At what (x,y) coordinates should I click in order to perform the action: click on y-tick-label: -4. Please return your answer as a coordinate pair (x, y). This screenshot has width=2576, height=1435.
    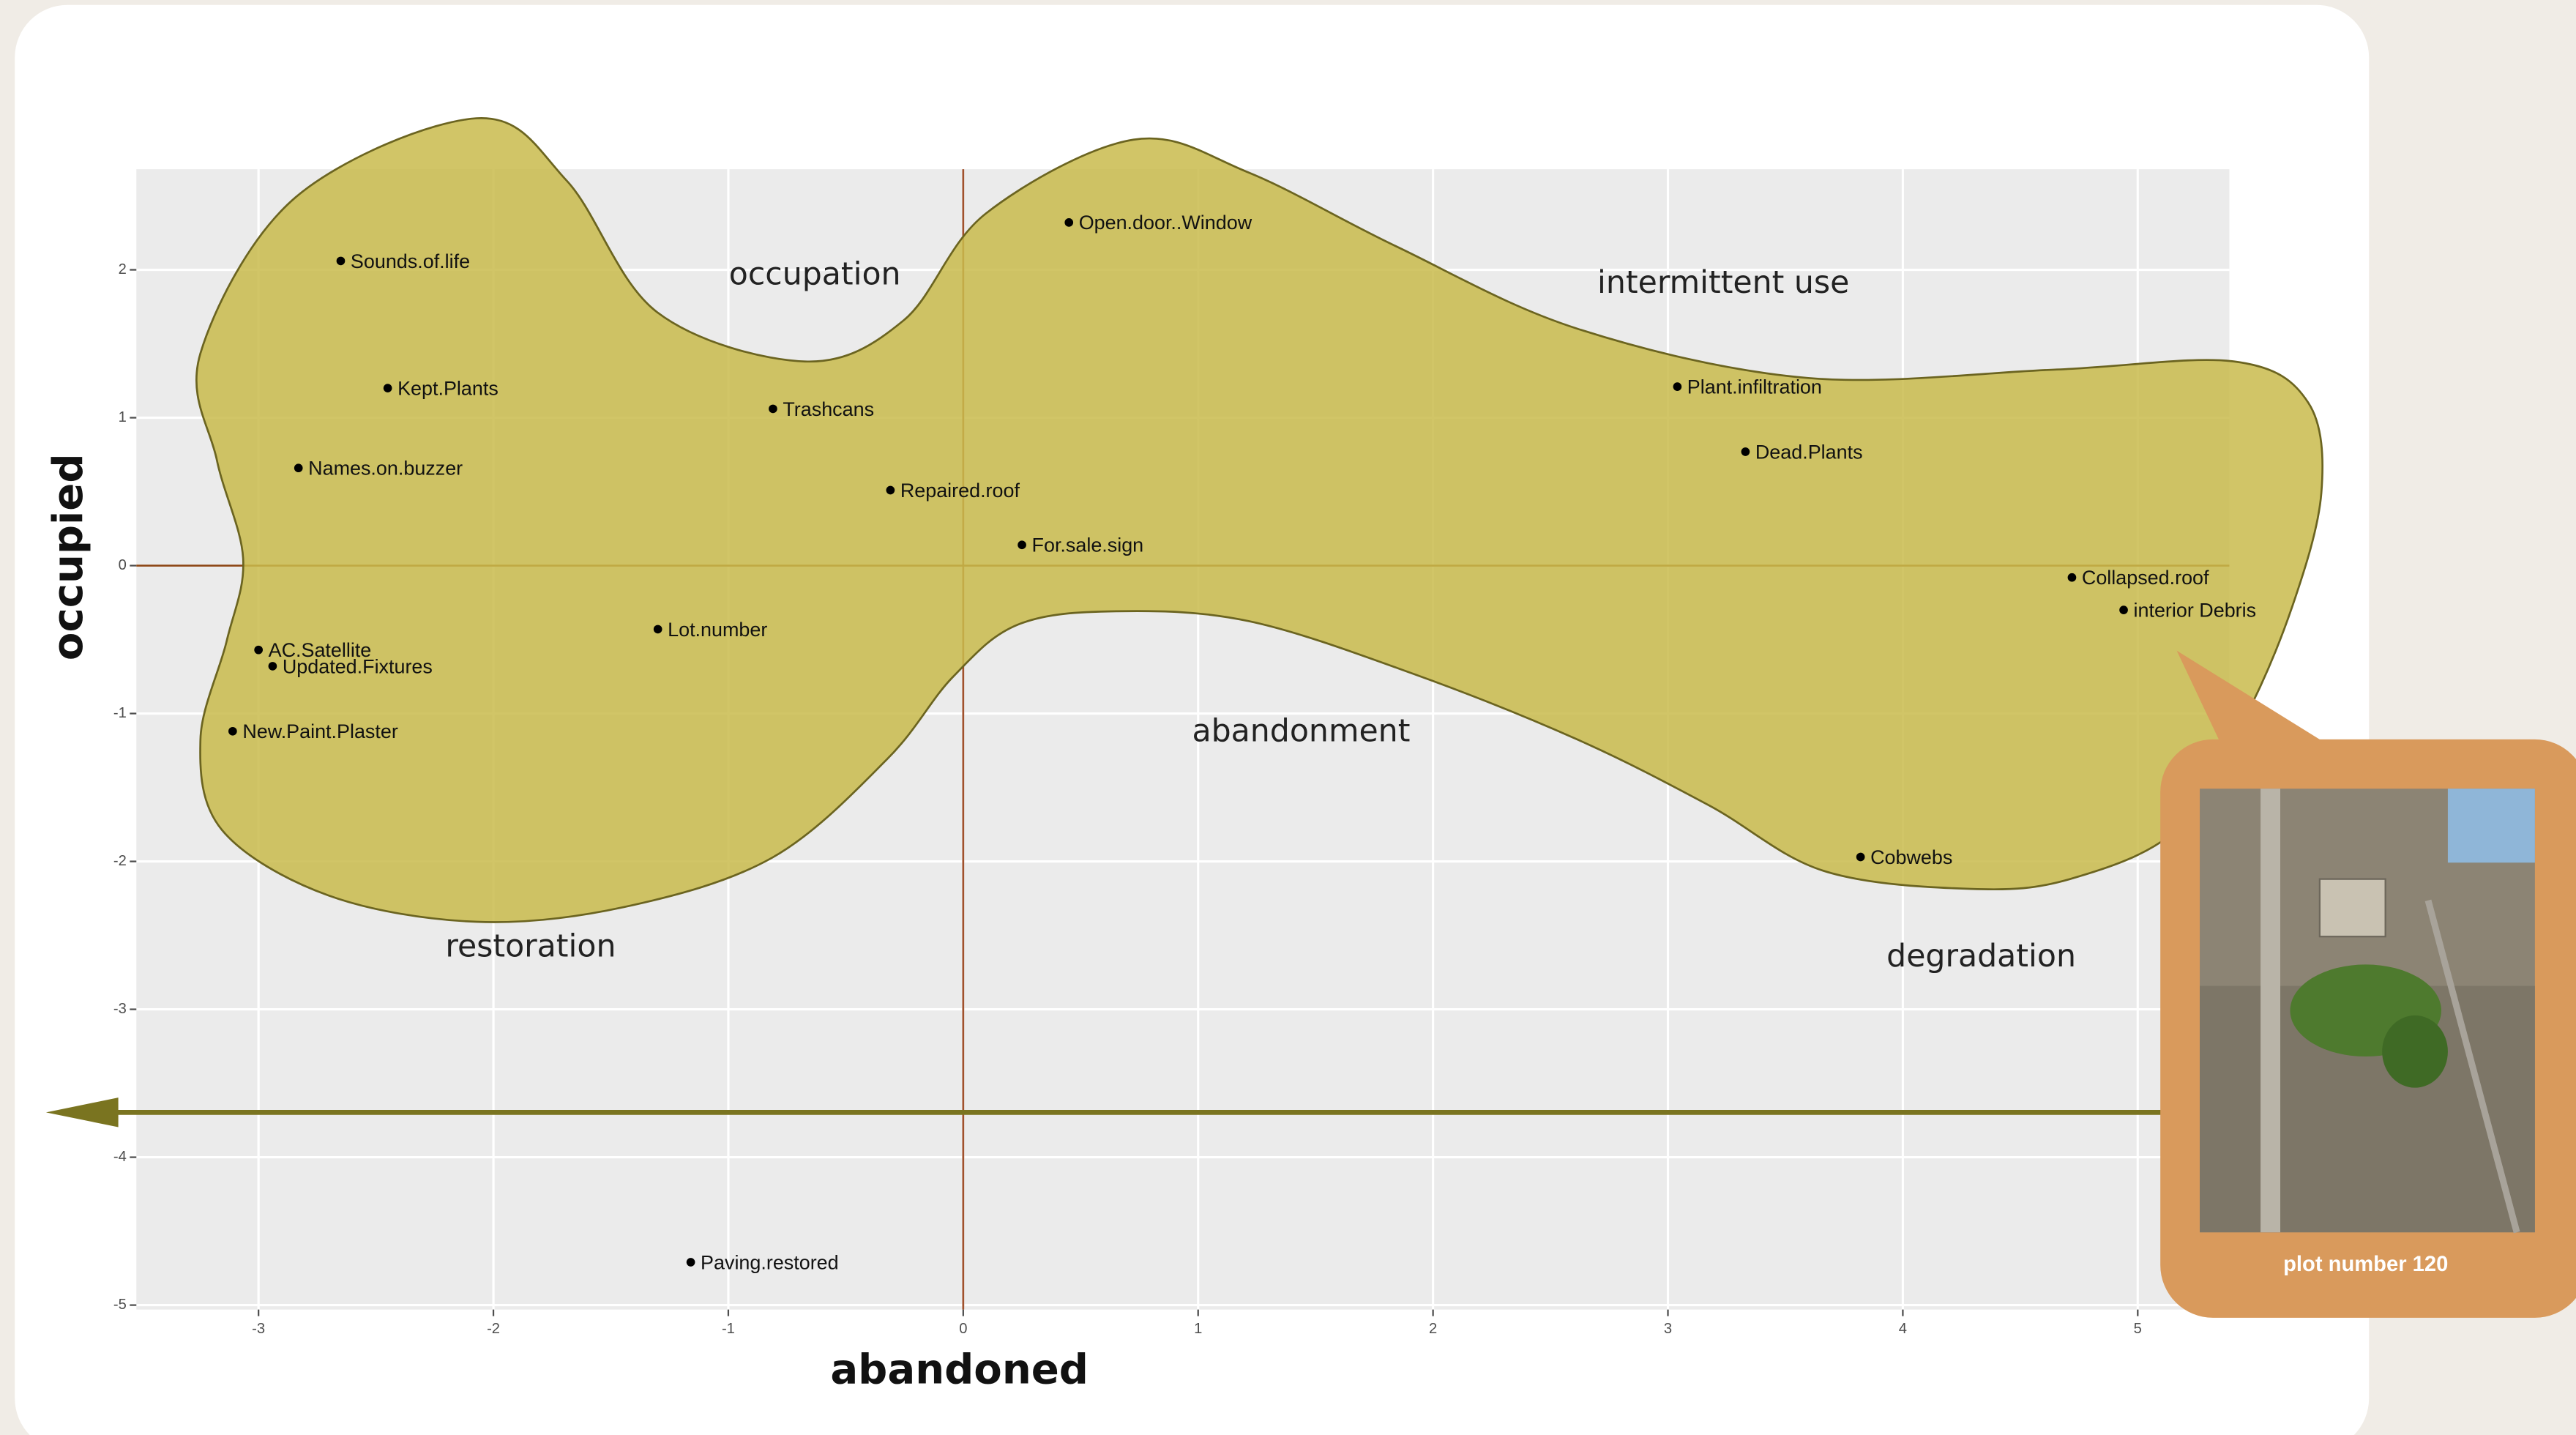
    Looking at the image, I should click on (120, 1157).